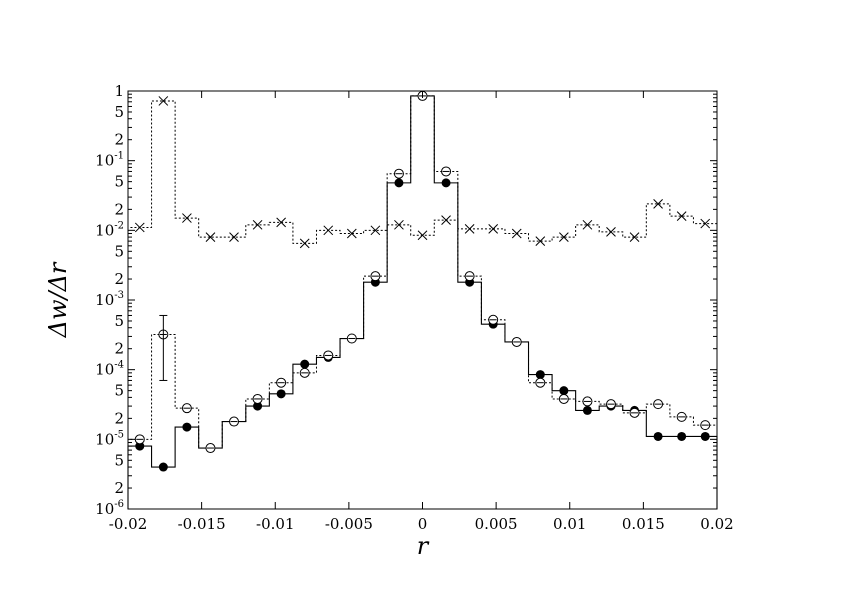 This screenshot has height=599, width=845. I want to click on x-tick-label: -0.015, so click(202, 524).